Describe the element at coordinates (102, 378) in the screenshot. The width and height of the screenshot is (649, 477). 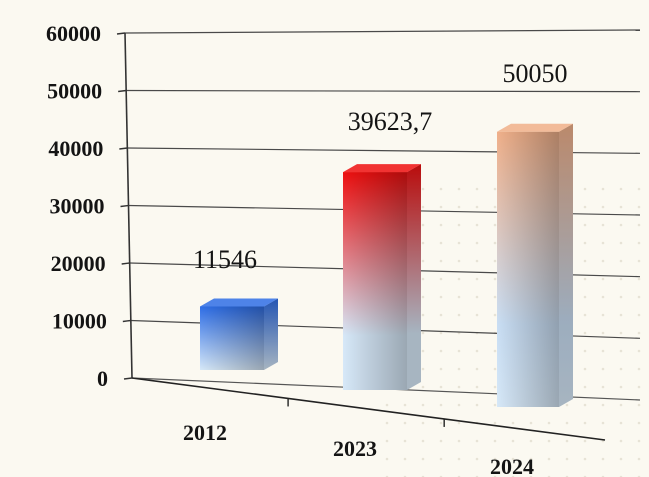
I see `y-tick-label: 0` at that location.